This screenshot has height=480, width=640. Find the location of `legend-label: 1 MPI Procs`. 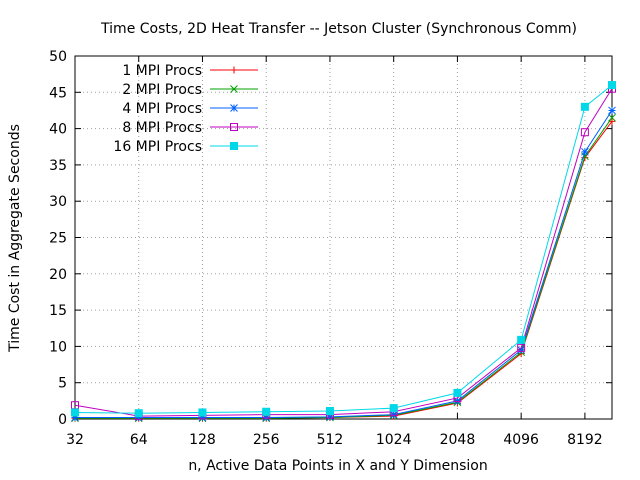

legend-label: 1 MPI Procs is located at coordinates (162, 71).